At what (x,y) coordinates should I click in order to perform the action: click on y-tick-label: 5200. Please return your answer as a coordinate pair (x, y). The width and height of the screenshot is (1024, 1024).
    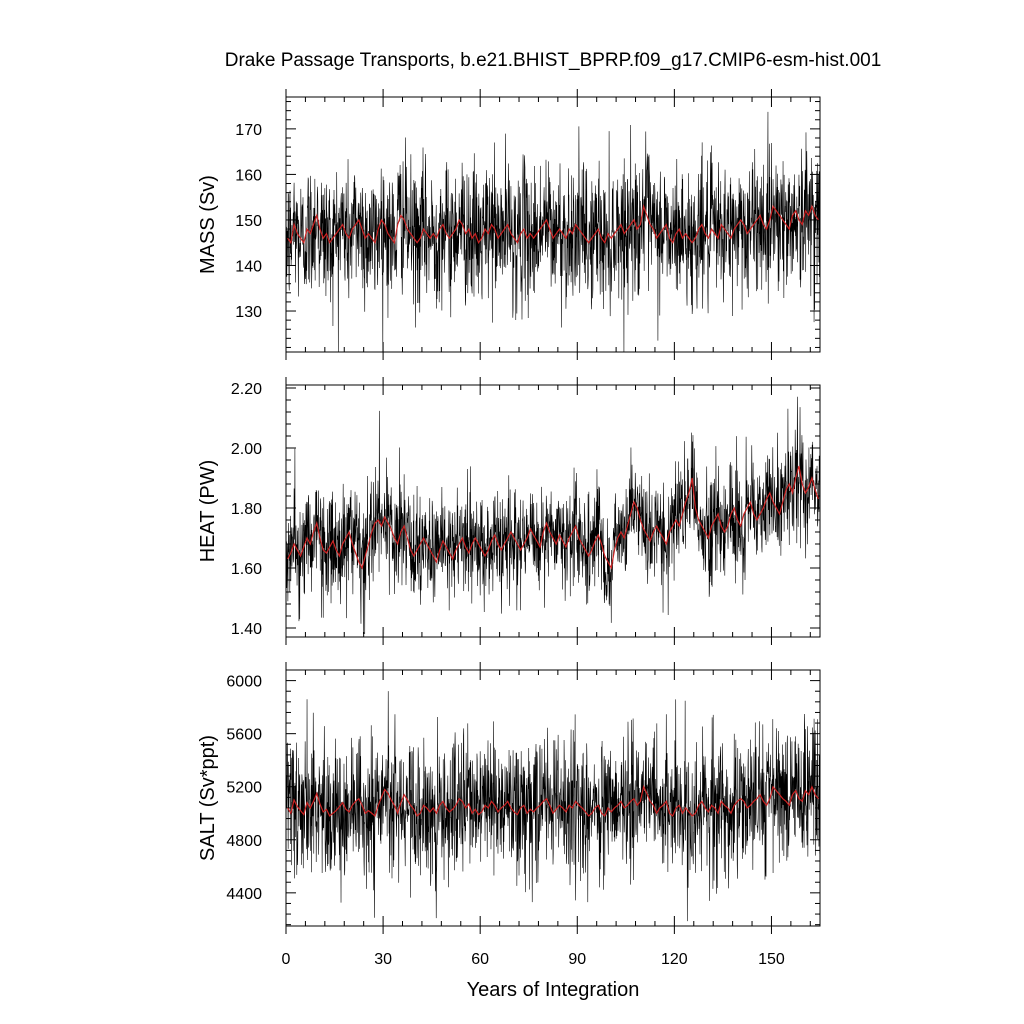
    Looking at the image, I should click on (244, 788).